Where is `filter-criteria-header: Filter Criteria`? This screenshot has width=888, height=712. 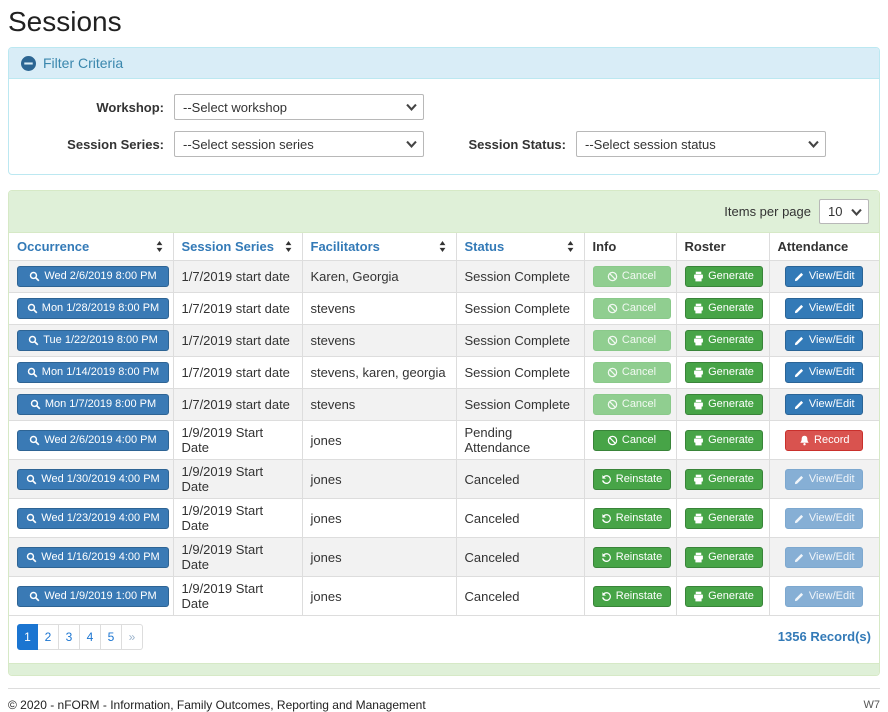 filter-criteria-header: Filter Criteria is located at coordinates (444, 63).